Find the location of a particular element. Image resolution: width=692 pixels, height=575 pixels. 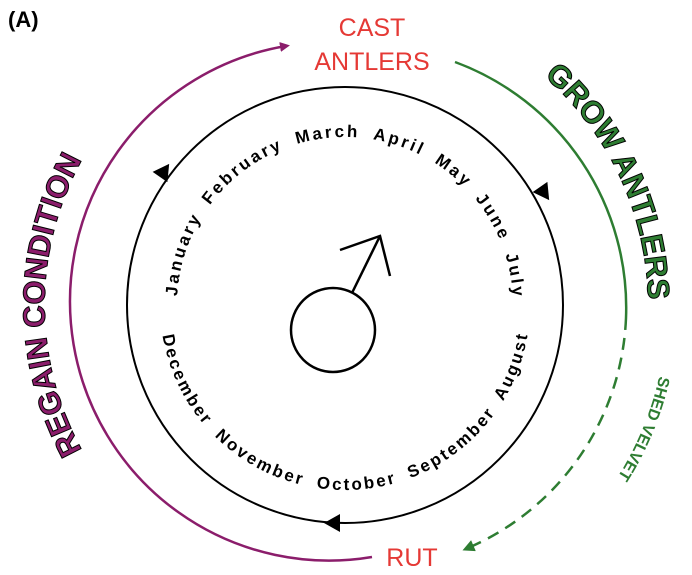

month: November is located at coordinates (258, 457).